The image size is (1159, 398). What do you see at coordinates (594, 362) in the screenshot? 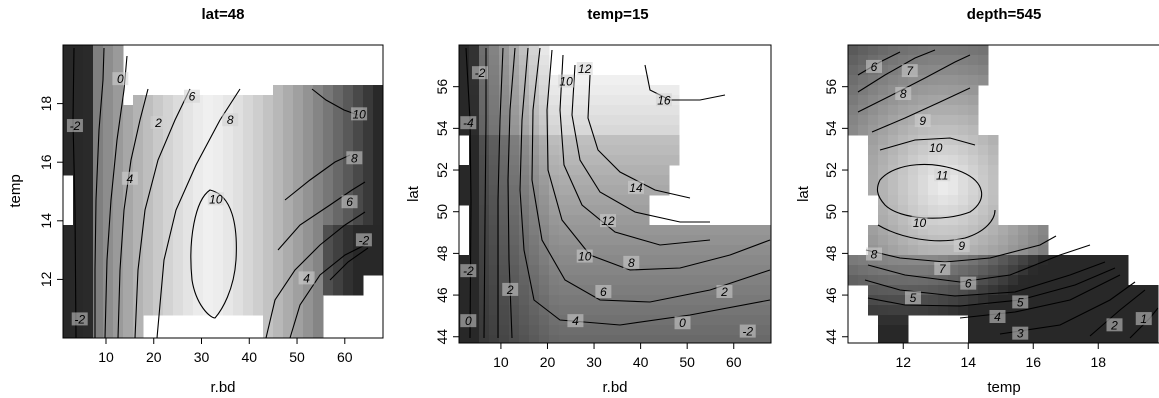
I see `x-tick-label: 30` at bounding box center [594, 362].